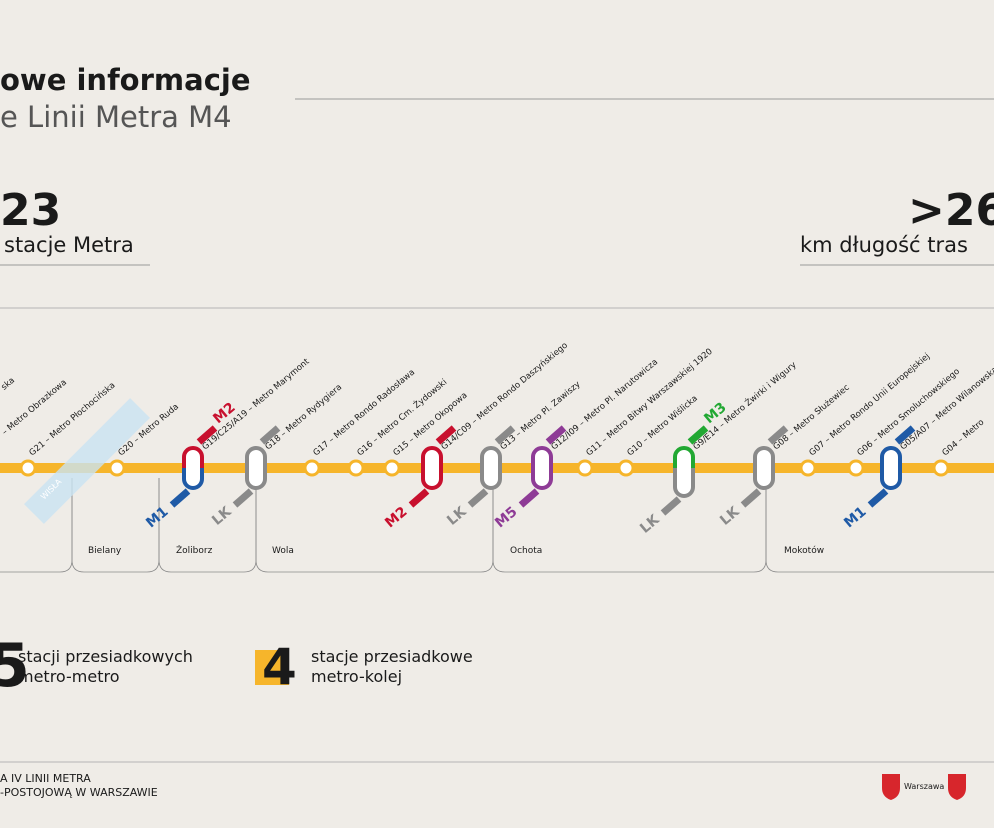  What do you see at coordinates (356, 676) in the screenshot?
I see `transfer-label: metro-kolej` at bounding box center [356, 676].